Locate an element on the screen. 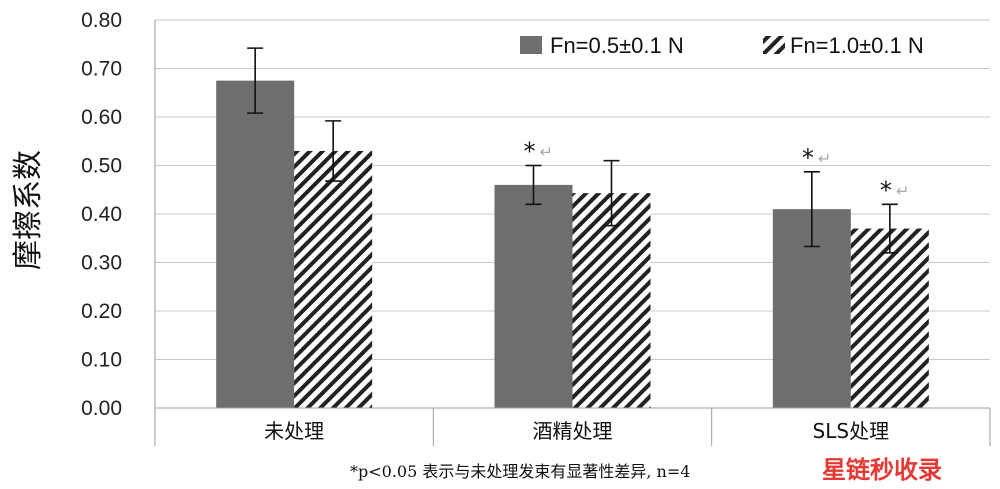 Image resolution: width=1000 pixels, height=489 pixels. x-category-labels: 未处理 酒精处理 SLS处理 is located at coordinates (576, 431).